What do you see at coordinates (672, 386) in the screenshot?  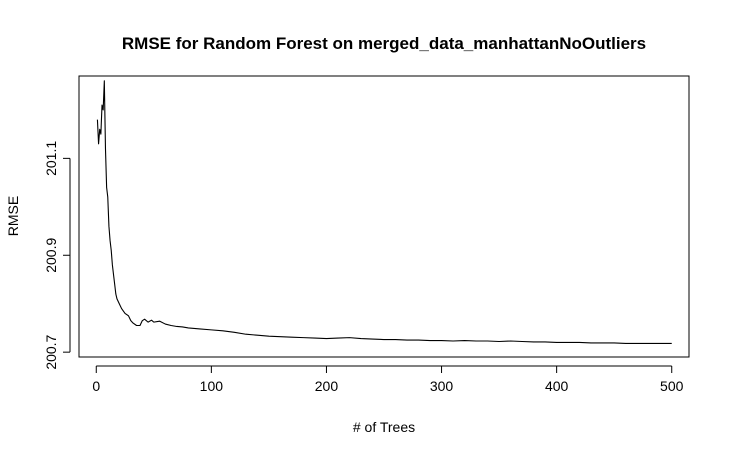 I see `x-tick-label: 500` at bounding box center [672, 386].